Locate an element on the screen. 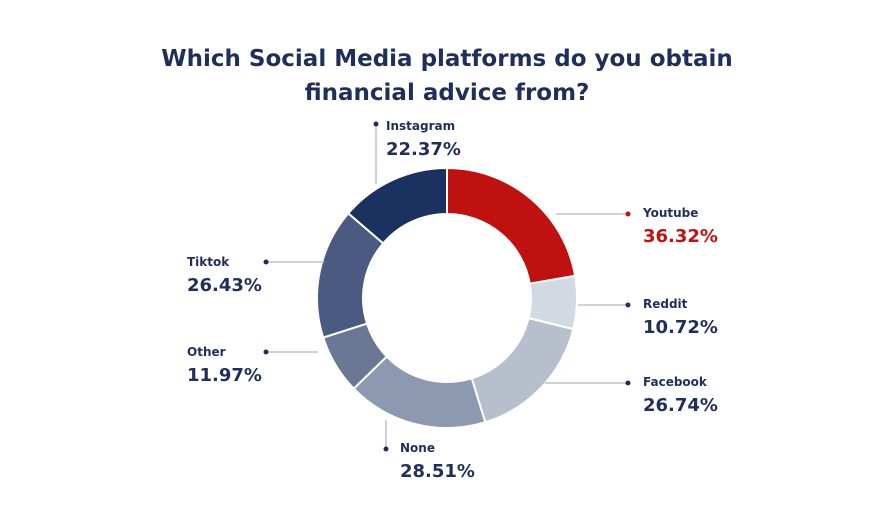 The height and width of the screenshot is (524, 894). leader-dot-facebook is located at coordinates (628, 383).